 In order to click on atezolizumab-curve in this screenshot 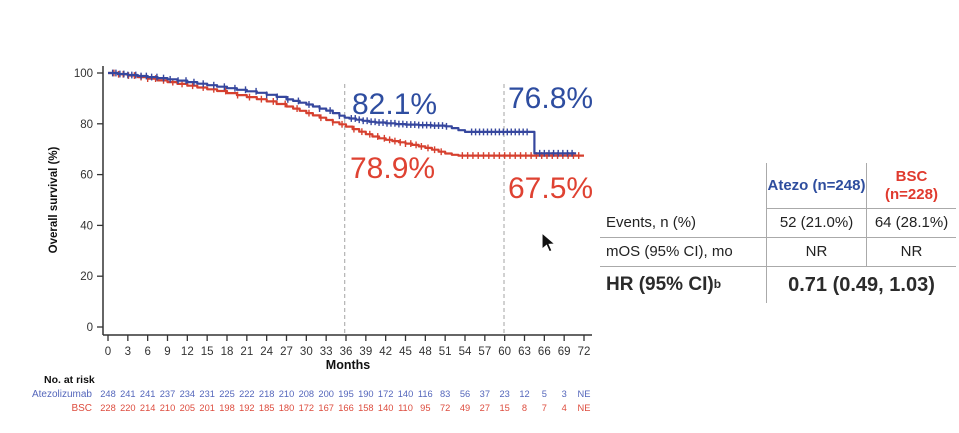, I will do `click(342, 113)`.